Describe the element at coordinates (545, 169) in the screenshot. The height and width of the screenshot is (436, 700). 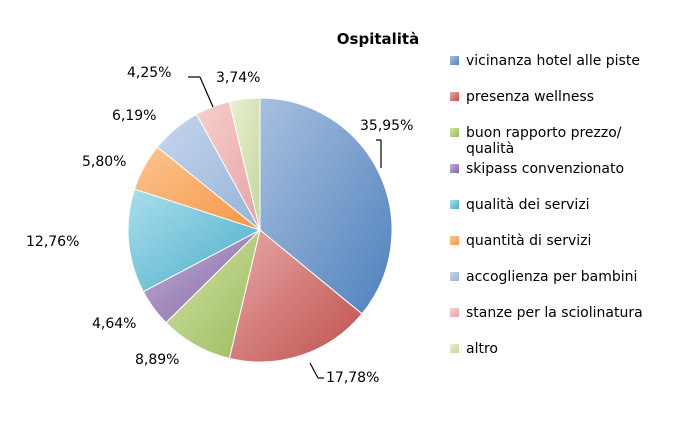
I see `legend-label: skipass convenzionato` at that location.